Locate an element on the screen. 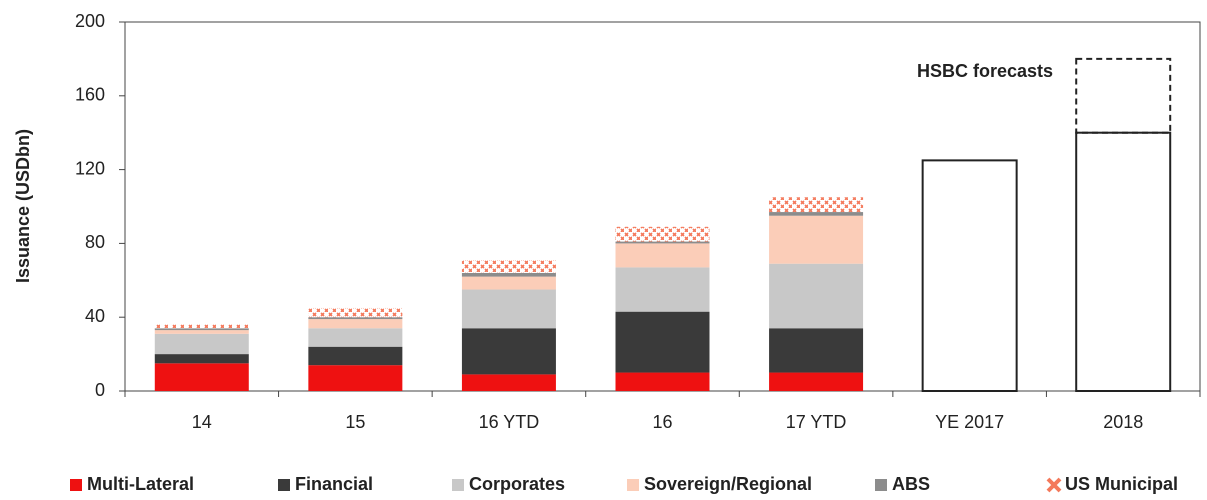 The height and width of the screenshot is (500, 1207). y-tick-label: 80 is located at coordinates (95, 242).